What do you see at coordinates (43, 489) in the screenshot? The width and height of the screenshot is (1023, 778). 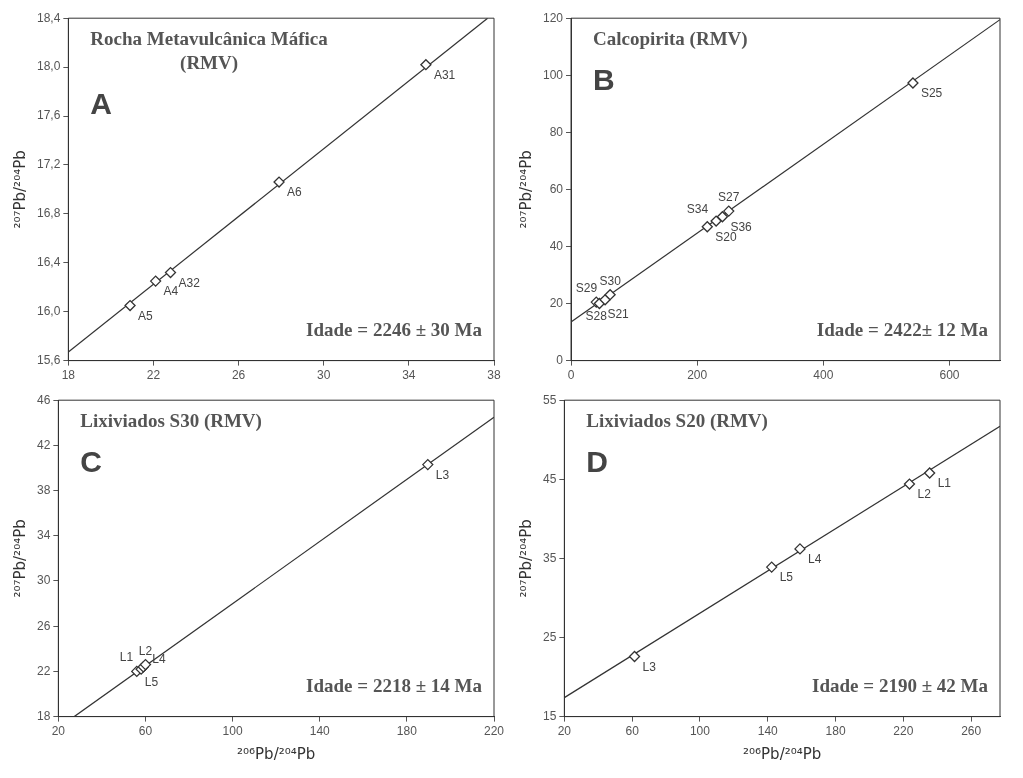 I see `y-tick-label: 38` at bounding box center [43, 489].